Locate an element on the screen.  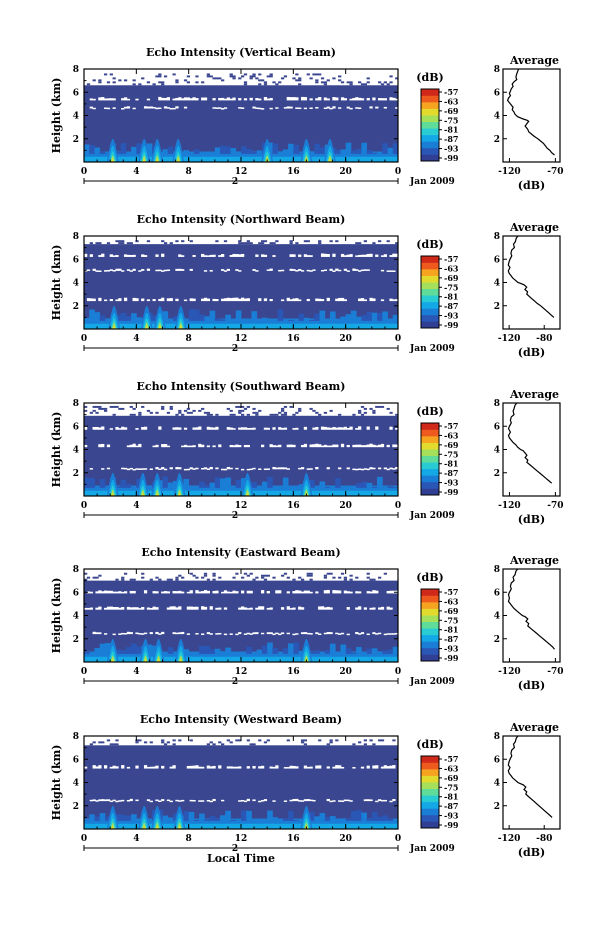
colorbar-tick-label: -99 is located at coordinates (451, 492).